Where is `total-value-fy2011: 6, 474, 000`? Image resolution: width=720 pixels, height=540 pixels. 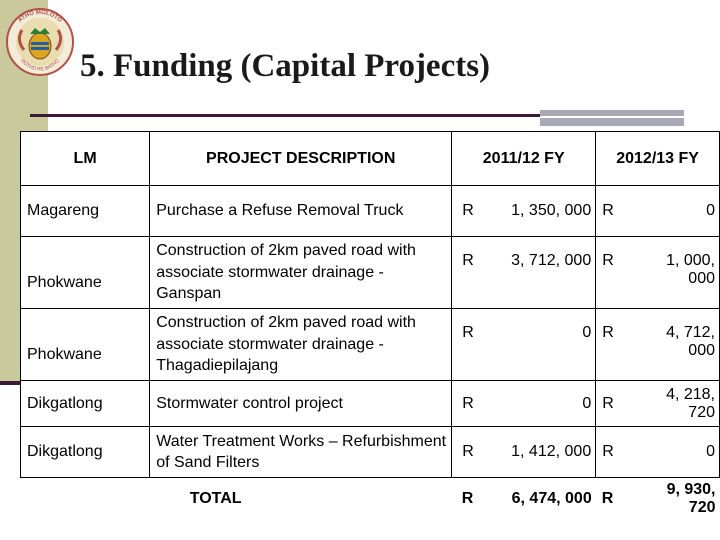
total-value-fy2011: 6, 474, 000 is located at coordinates (551, 498).